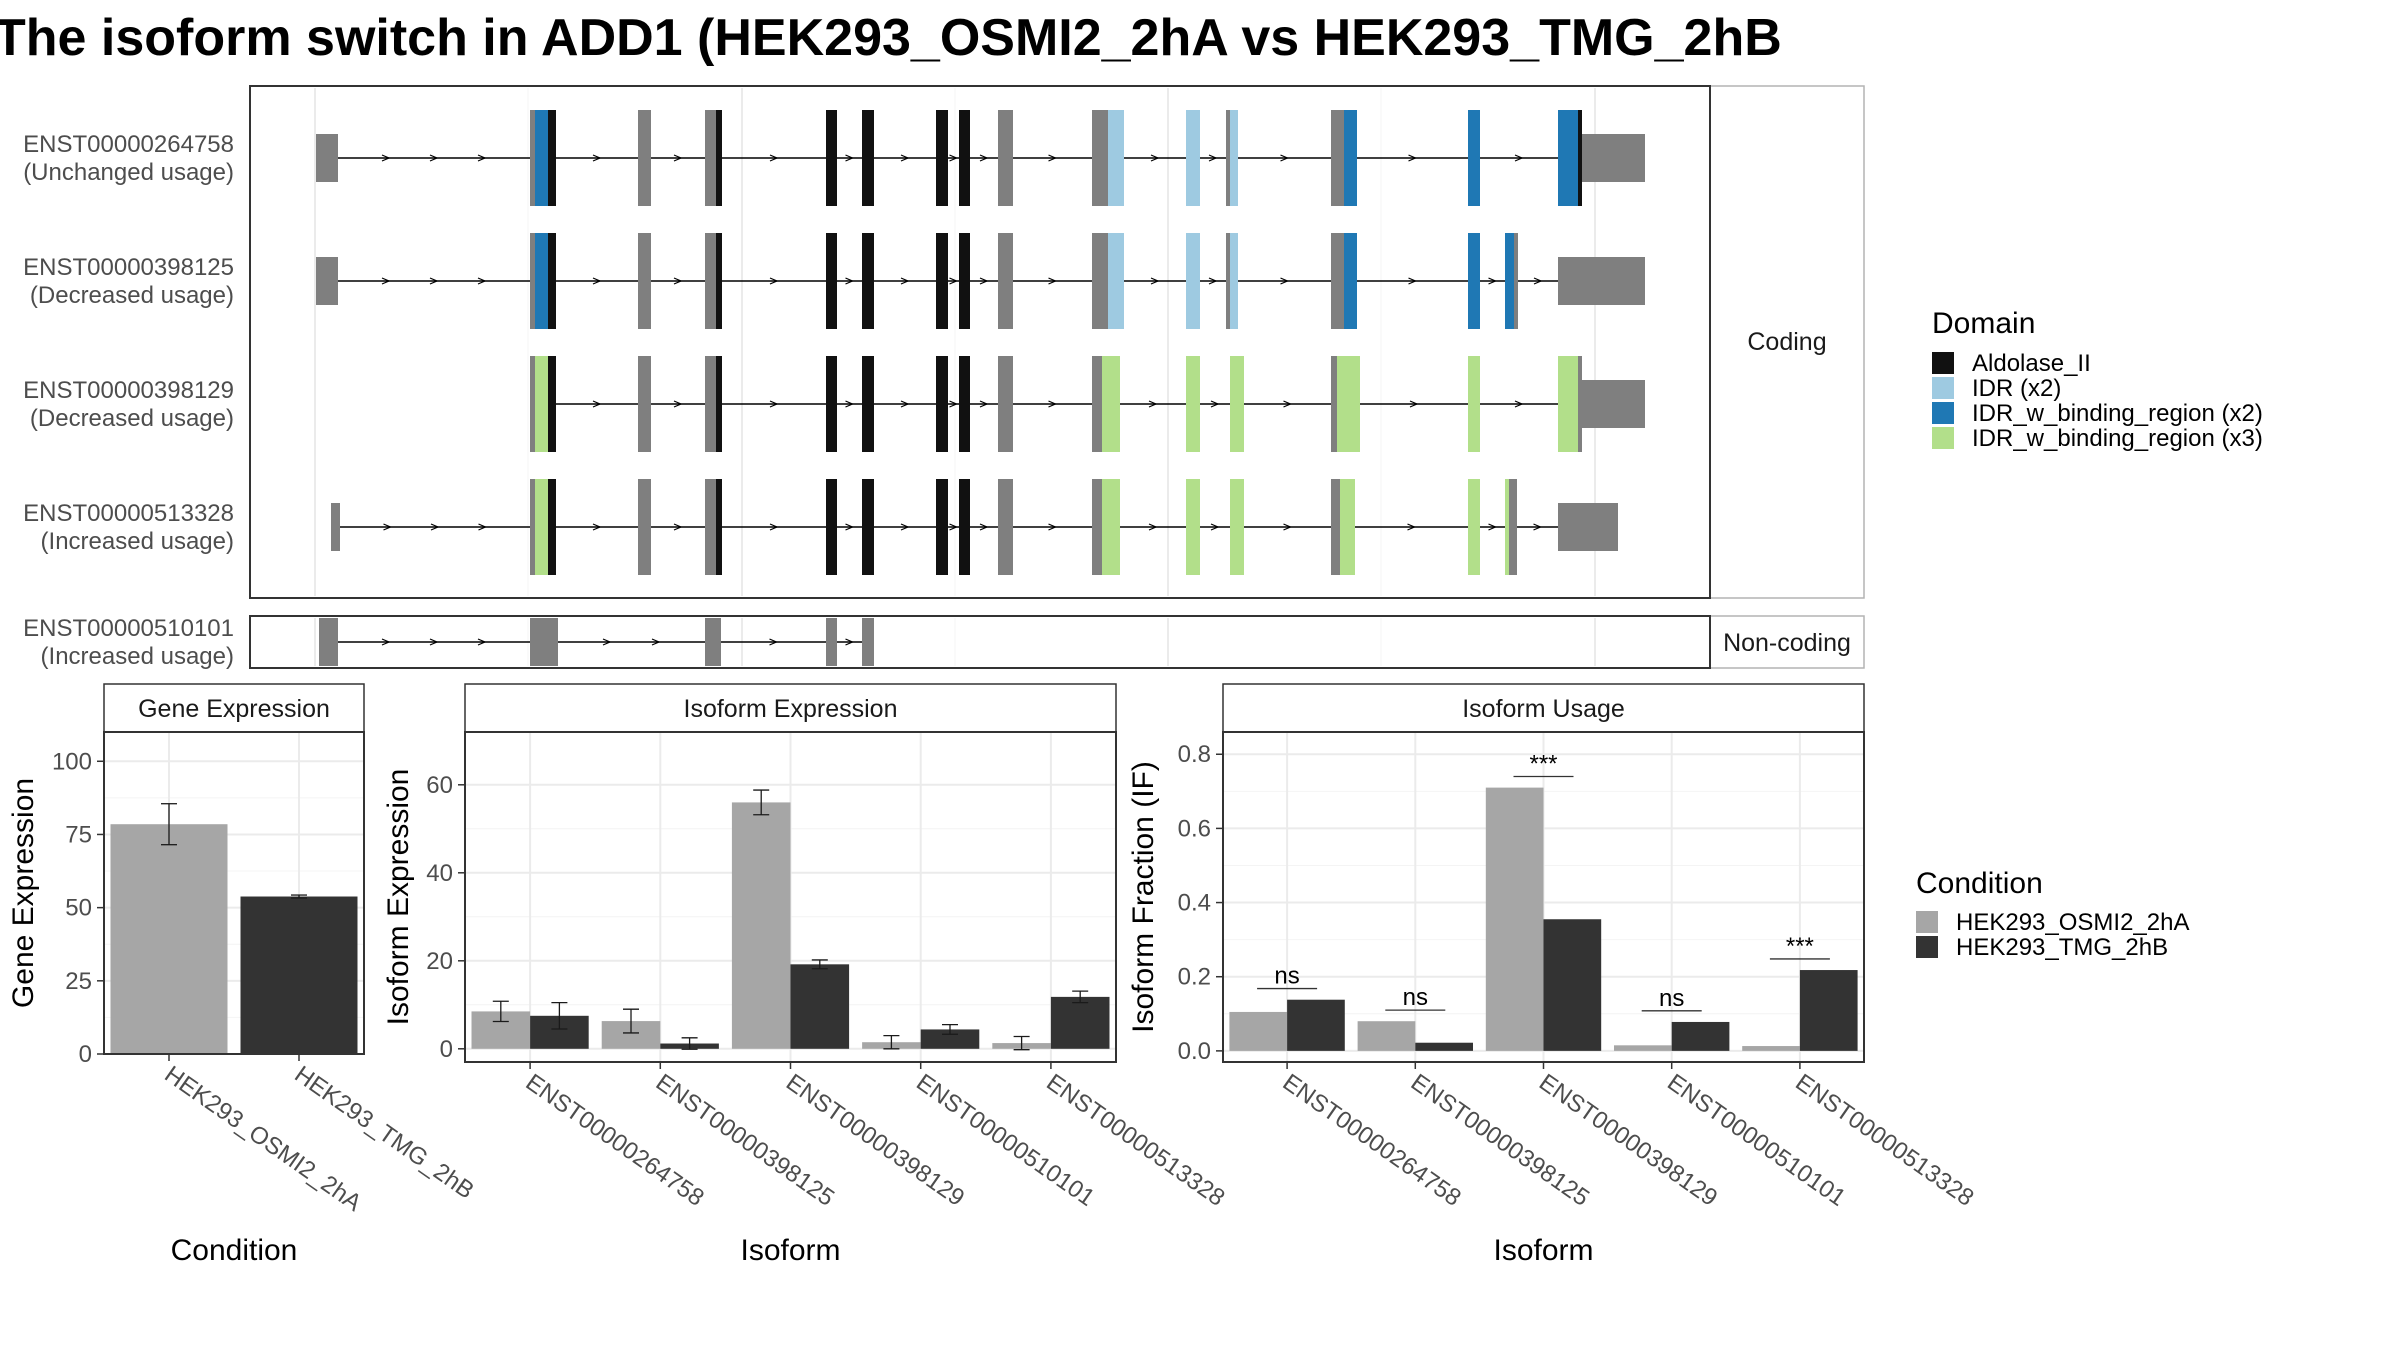  I want to click on transcript-ENST00000510101, so click(596, 642).